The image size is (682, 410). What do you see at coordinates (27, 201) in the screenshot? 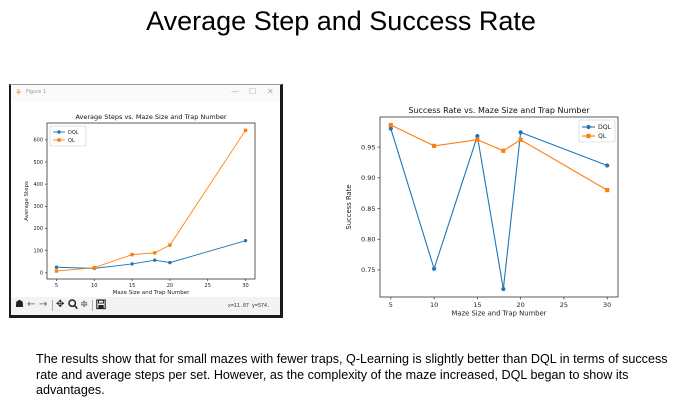
I see `y-axis-label: Average Steps` at bounding box center [27, 201].